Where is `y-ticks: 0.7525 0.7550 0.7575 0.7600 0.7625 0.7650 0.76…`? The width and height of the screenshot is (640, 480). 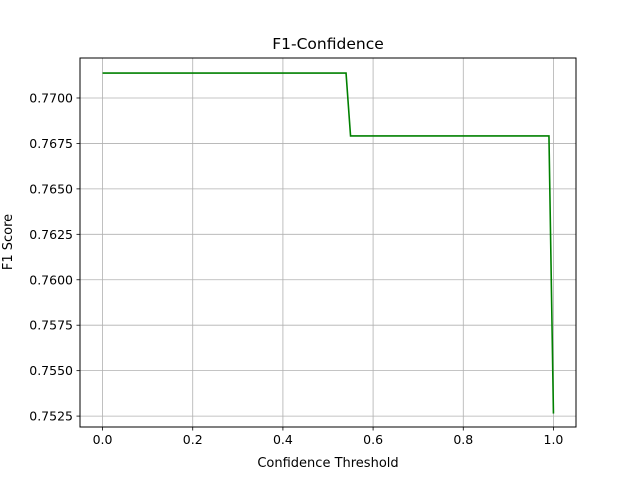 y-ticks: 0.7525 0.7550 0.7575 0.7600 0.7625 0.7650 0.76… is located at coordinates (54, 257).